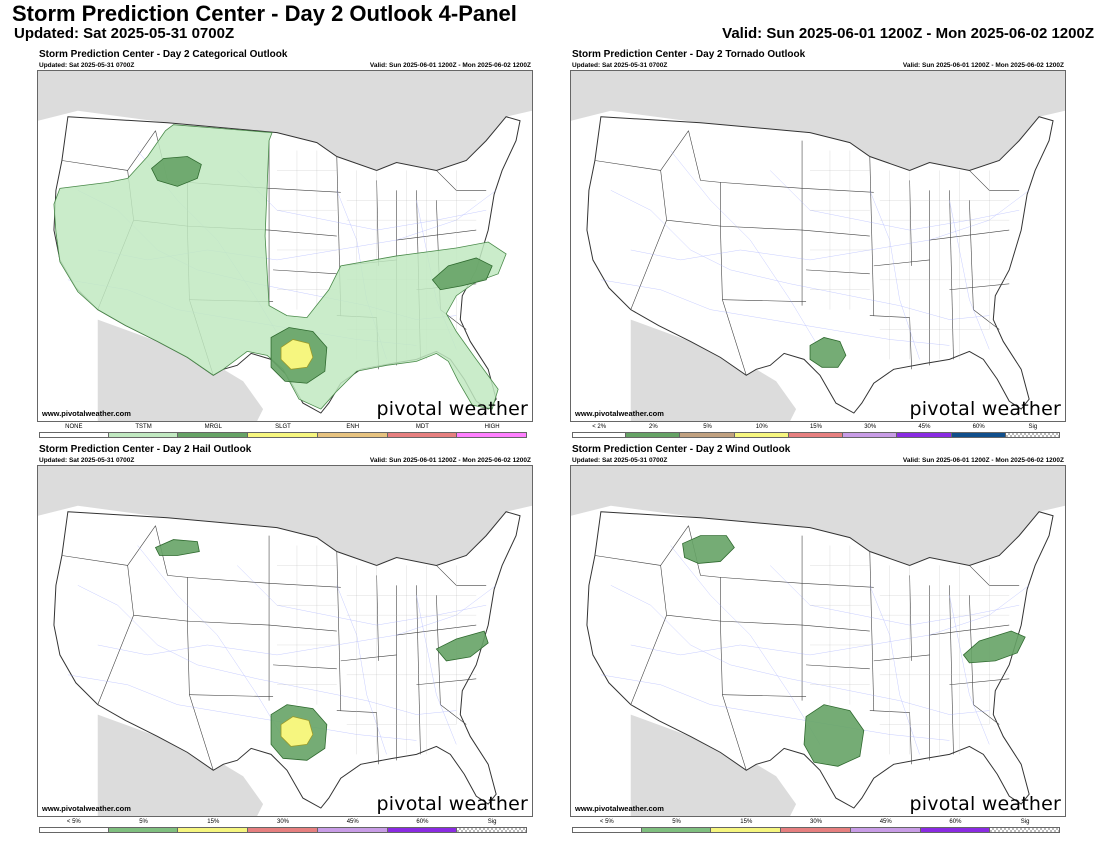  I want to click on legend-item: MDT, so click(422, 432).